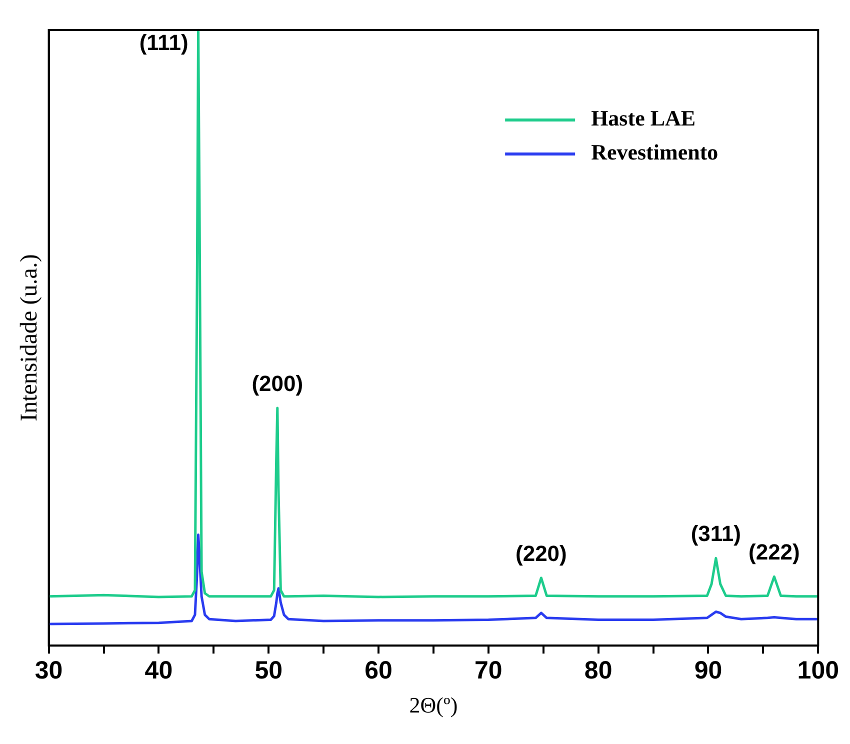 The image size is (850, 744). I want to click on x-tick-label: 100, so click(818, 670).